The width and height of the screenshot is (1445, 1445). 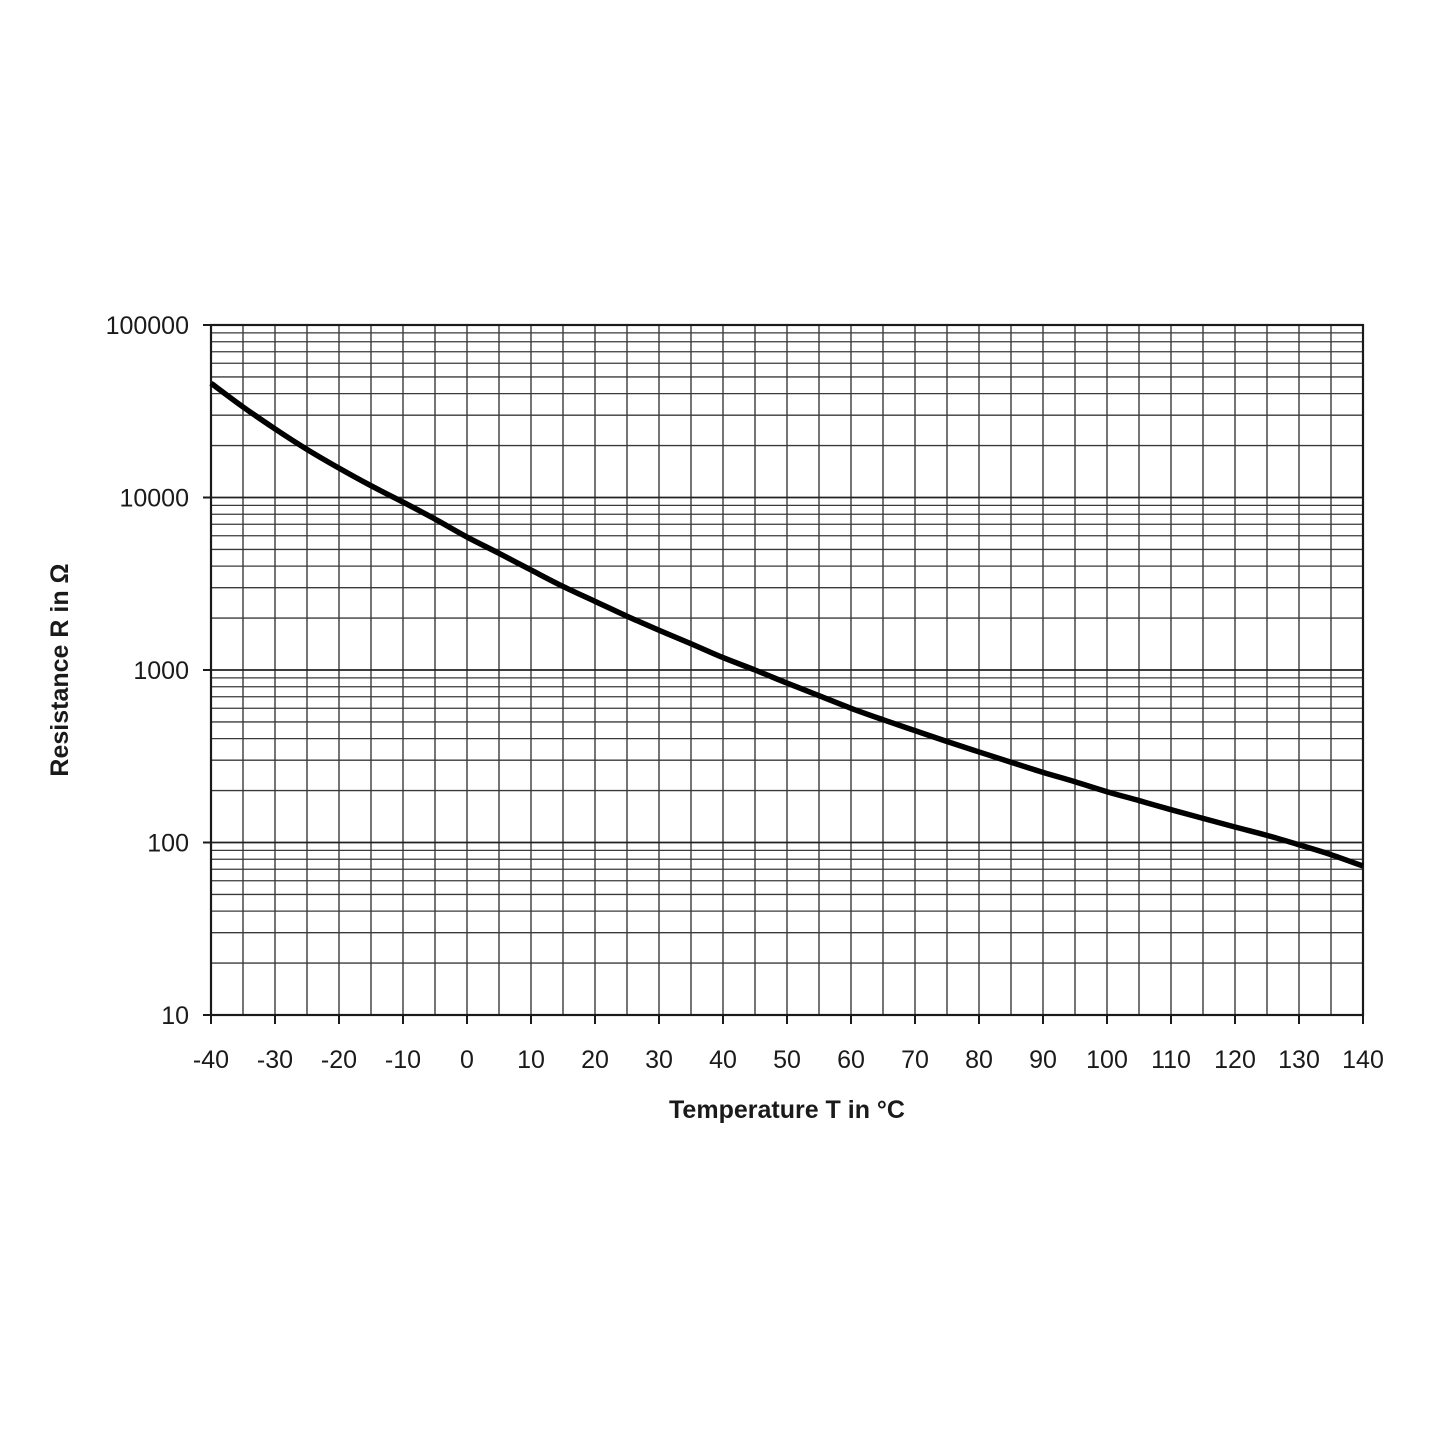 I want to click on x-tick-label: 40, so click(x=723, y=1060).